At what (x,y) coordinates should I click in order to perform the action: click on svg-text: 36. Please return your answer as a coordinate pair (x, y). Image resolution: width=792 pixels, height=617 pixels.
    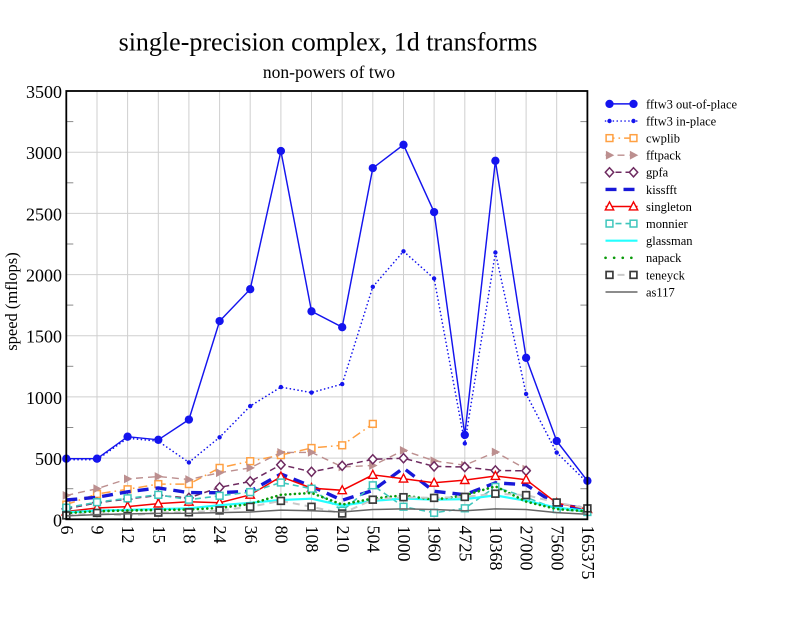
    Looking at the image, I should click on (251, 535).